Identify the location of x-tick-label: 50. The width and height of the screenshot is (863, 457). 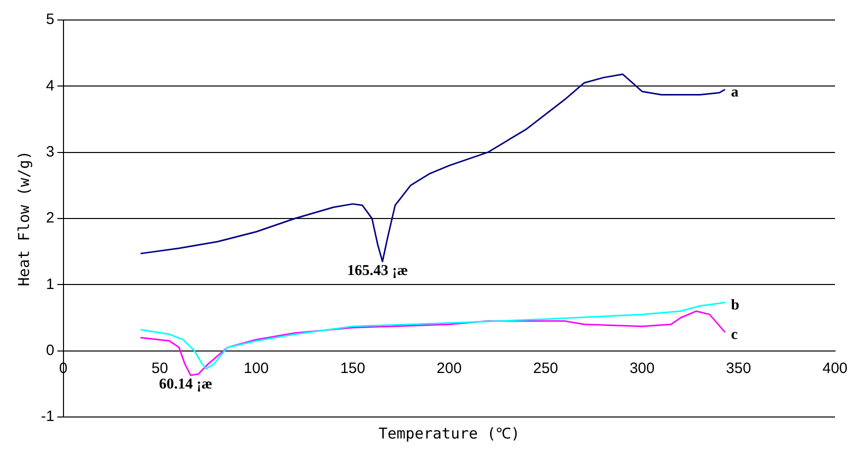
(159, 368).